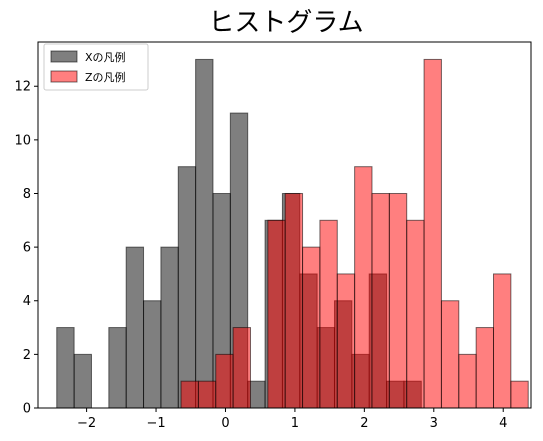 This screenshot has width=543, height=441. What do you see at coordinates (27, 301) in the screenshot?
I see `y-tick-label: 4` at bounding box center [27, 301].